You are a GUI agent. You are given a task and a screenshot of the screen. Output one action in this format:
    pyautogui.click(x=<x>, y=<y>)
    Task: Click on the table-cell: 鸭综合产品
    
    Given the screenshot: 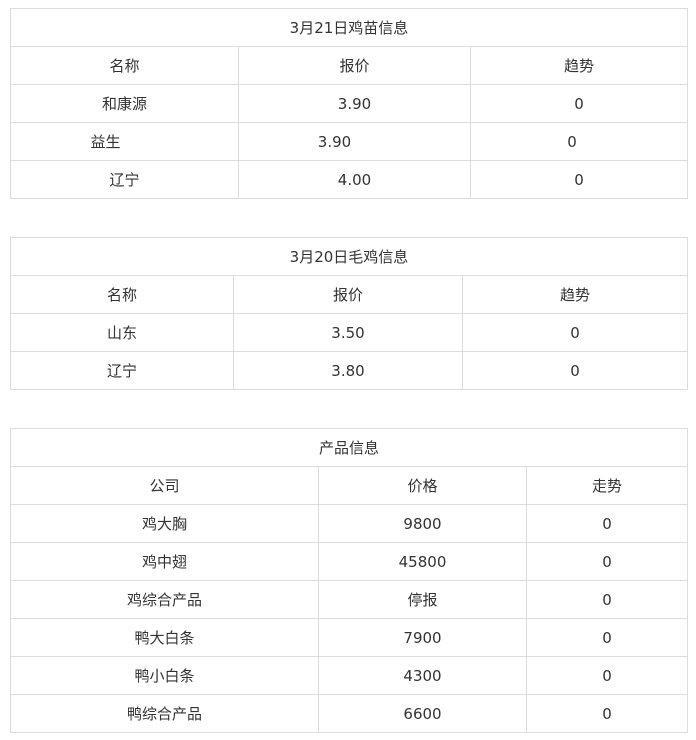 What is the action you would take?
    pyautogui.click(x=164, y=713)
    